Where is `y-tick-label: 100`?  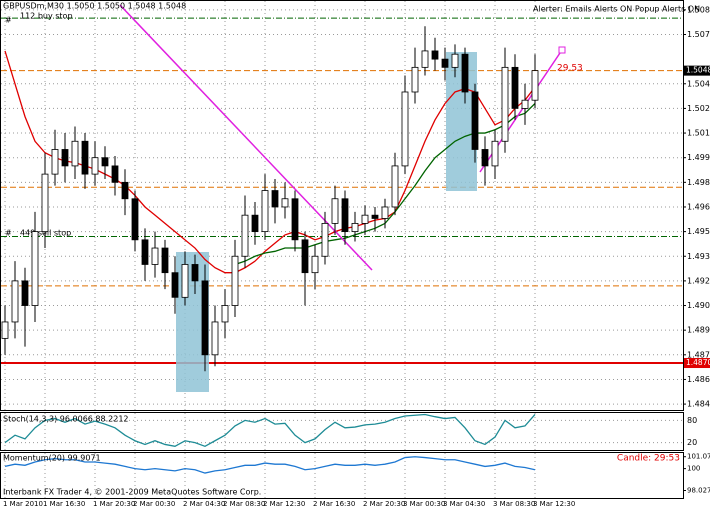
y-tick-label: 100 is located at coordinates (693, 469).